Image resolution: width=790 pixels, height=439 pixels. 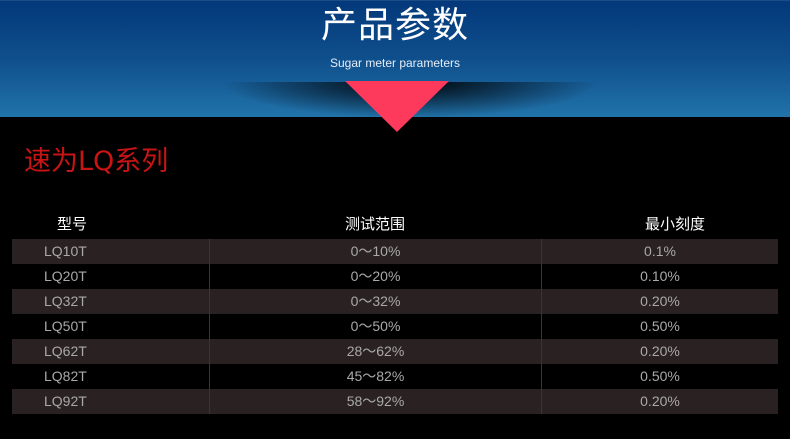 What do you see at coordinates (397, 106) in the screenshot?
I see `down-triangle-icon` at bounding box center [397, 106].